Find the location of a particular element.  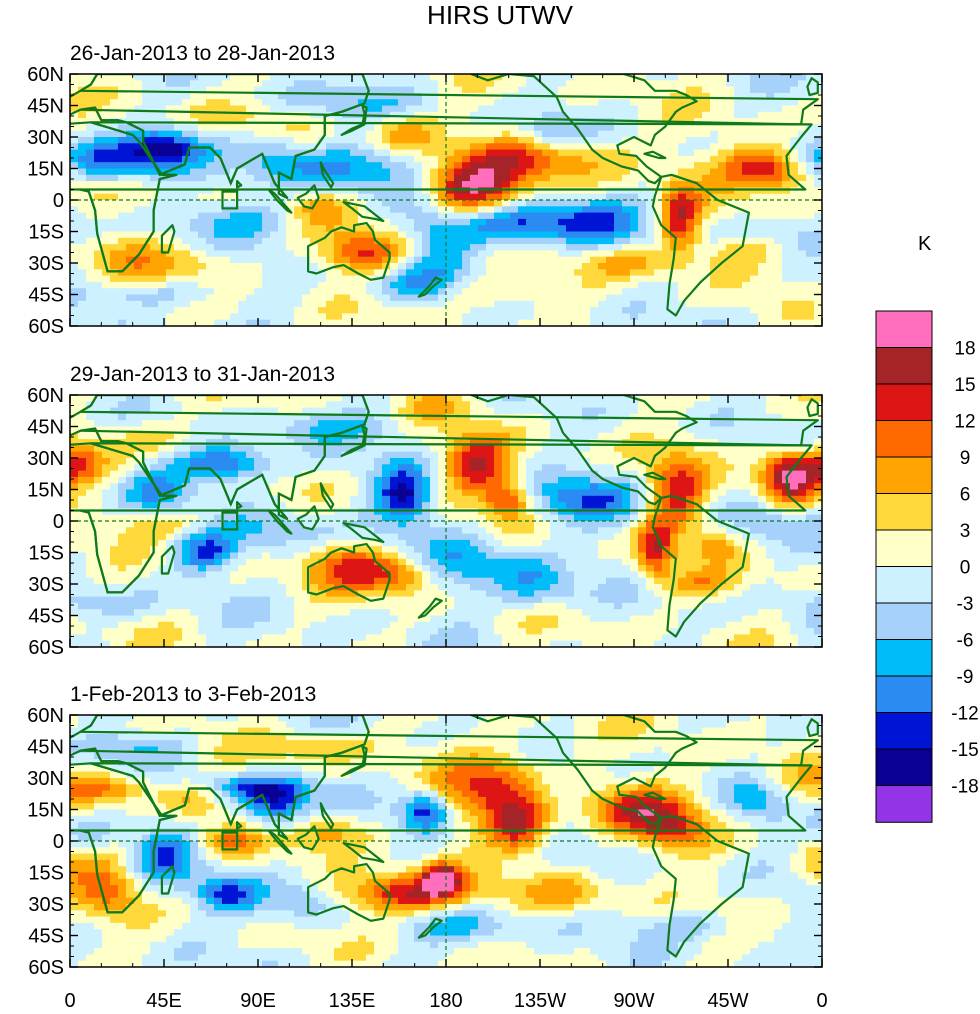

lon-tick-label: 90W is located at coordinates (633, 1001).